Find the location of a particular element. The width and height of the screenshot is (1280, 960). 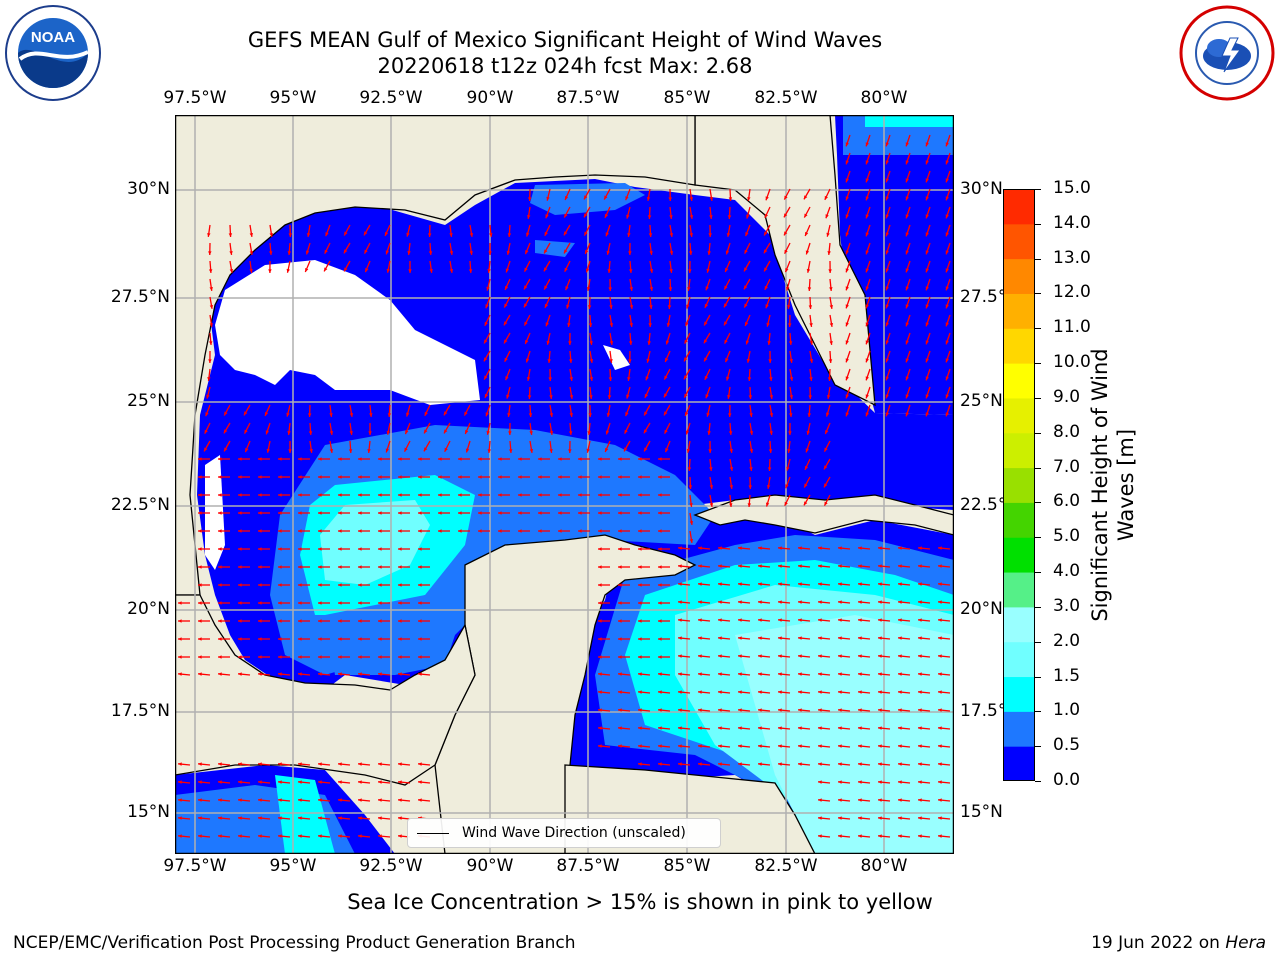

lon-label-bottom: 92.5°W is located at coordinates (391, 866).